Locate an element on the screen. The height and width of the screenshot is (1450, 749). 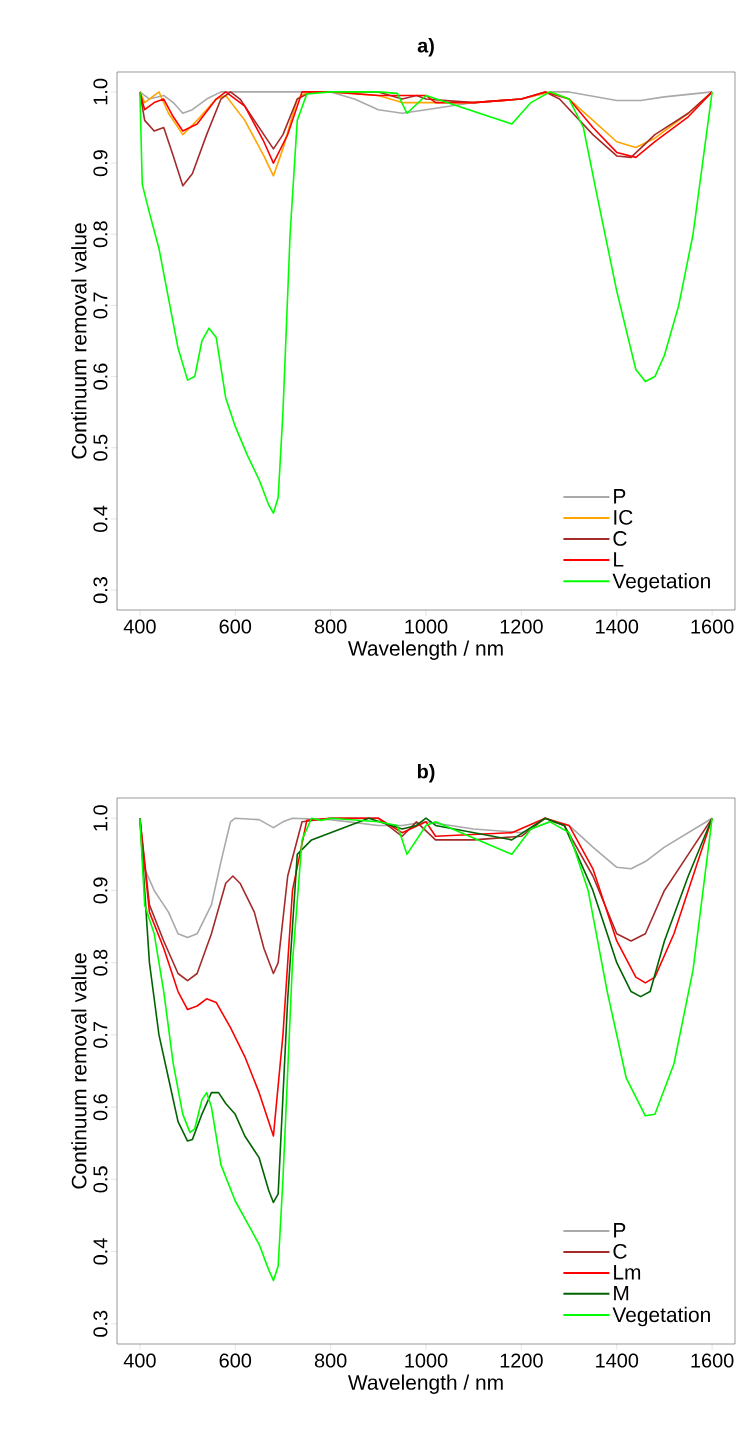
chart-title: a) is located at coordinates (425, 47).